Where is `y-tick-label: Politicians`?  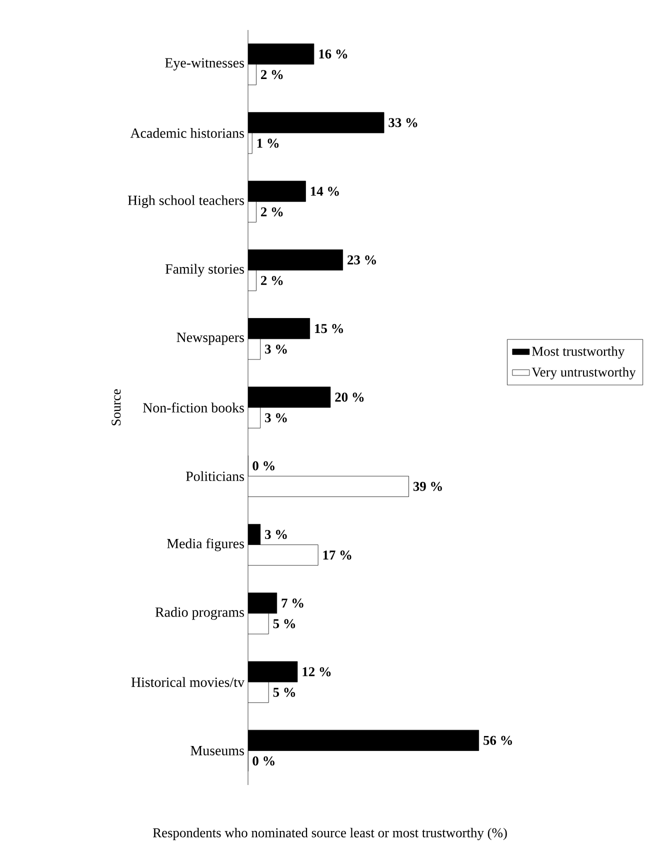 y-tick-label: Politicians is located at coordinates (215, 476).